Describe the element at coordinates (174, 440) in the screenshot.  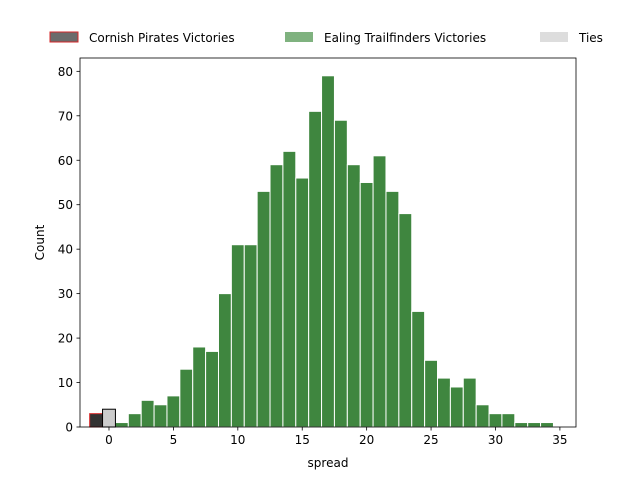
I see `x-tick-label-1: 5` at that location.